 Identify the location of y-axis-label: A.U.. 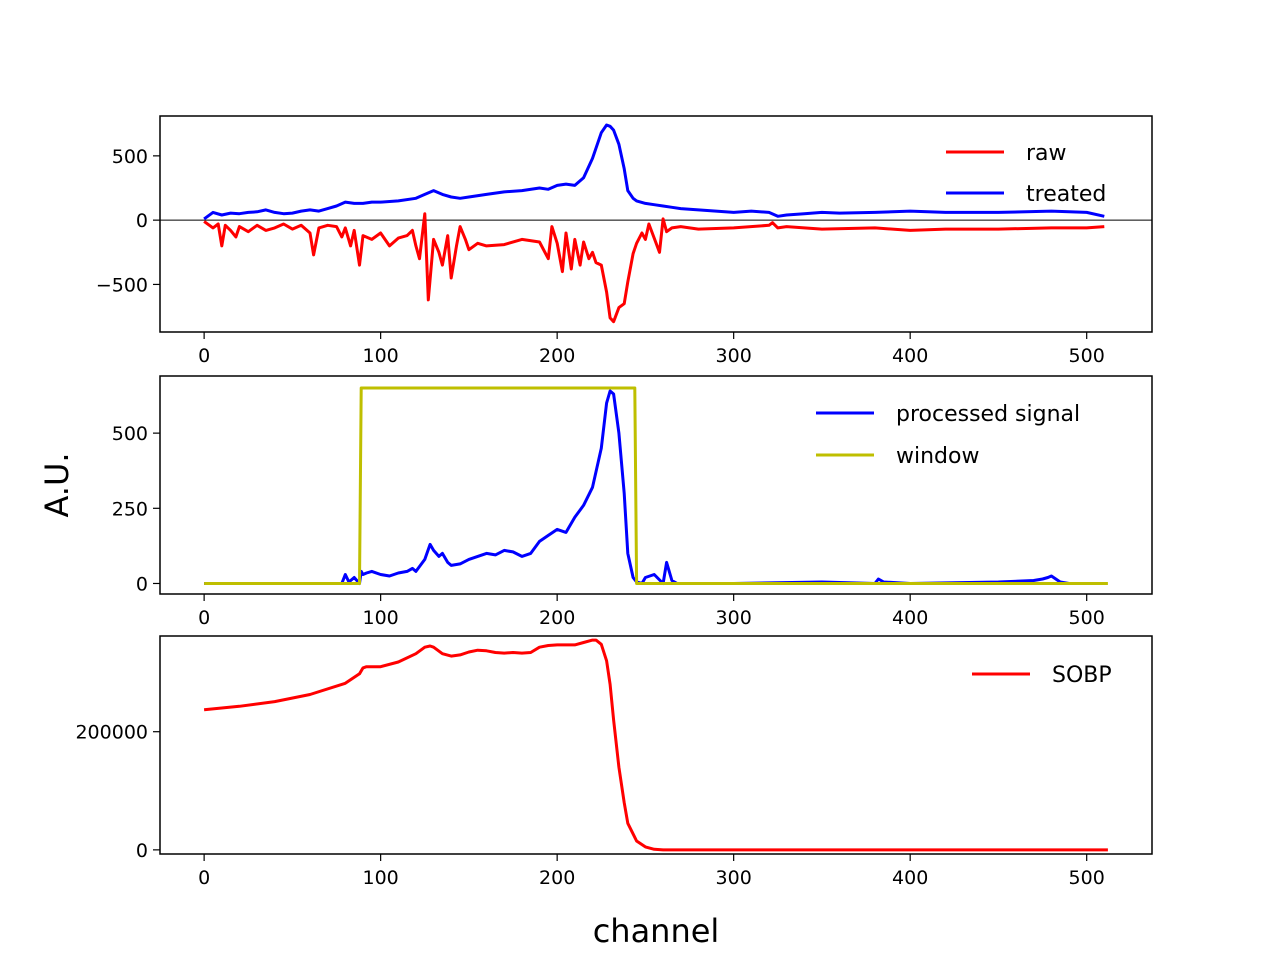
(57, 484).